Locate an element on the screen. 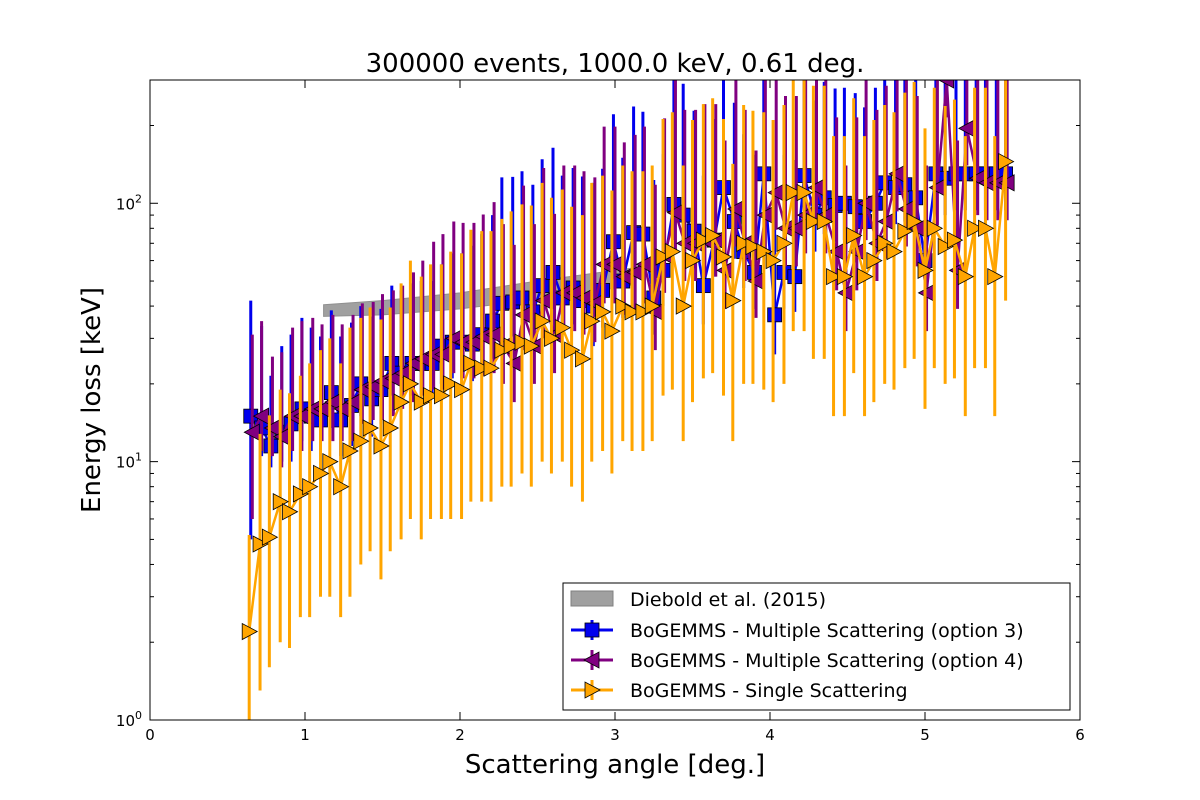 This screenshot has height=800, width=1200. legend-box is located at coordinates (816, 646).